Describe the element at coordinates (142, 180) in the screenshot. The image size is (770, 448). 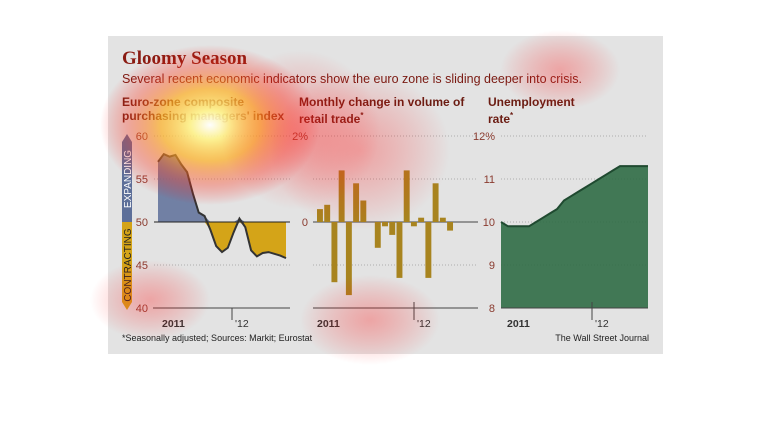
I see `pmi-y-tick-label: 55` at that location.